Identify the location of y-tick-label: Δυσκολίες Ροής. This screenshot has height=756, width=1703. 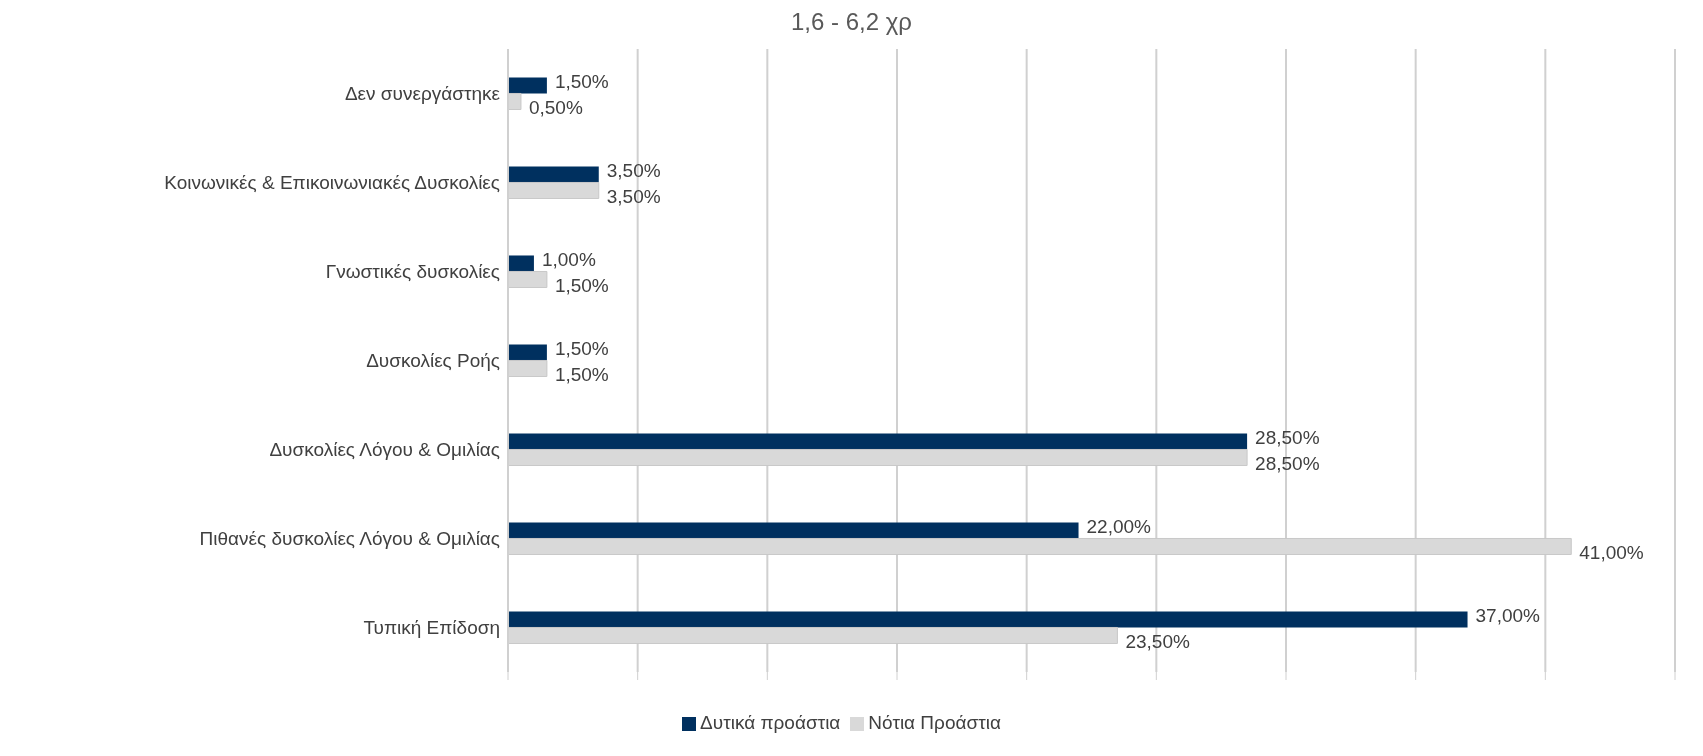
(433, 361).